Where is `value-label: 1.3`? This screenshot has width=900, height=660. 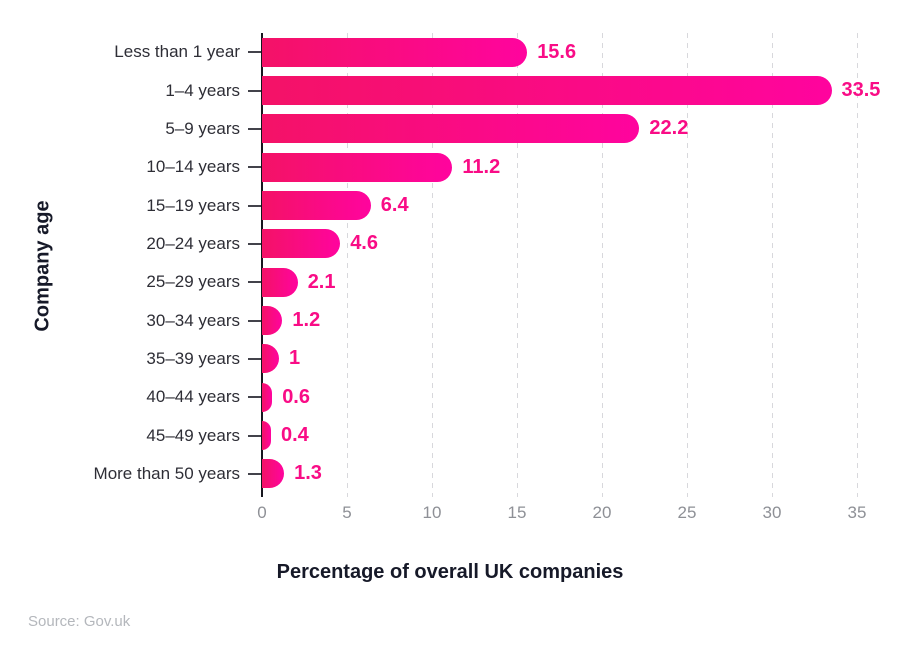
value-label: 1.3 is located at coordinates (308, 473).